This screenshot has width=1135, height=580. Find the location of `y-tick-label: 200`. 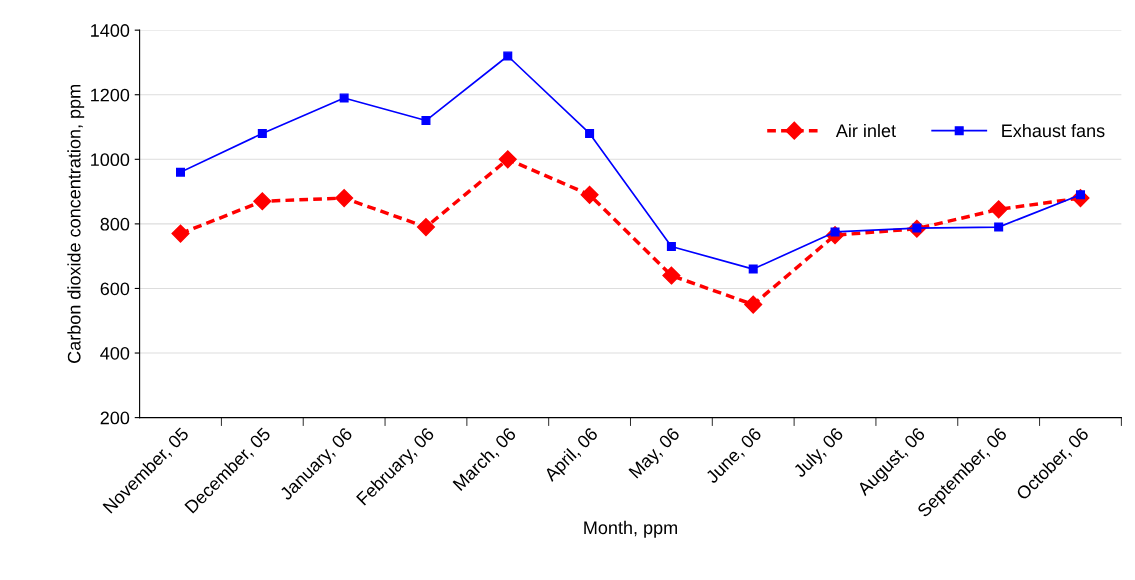

y-tick-label: 200 is located at coordinates (115, 418).